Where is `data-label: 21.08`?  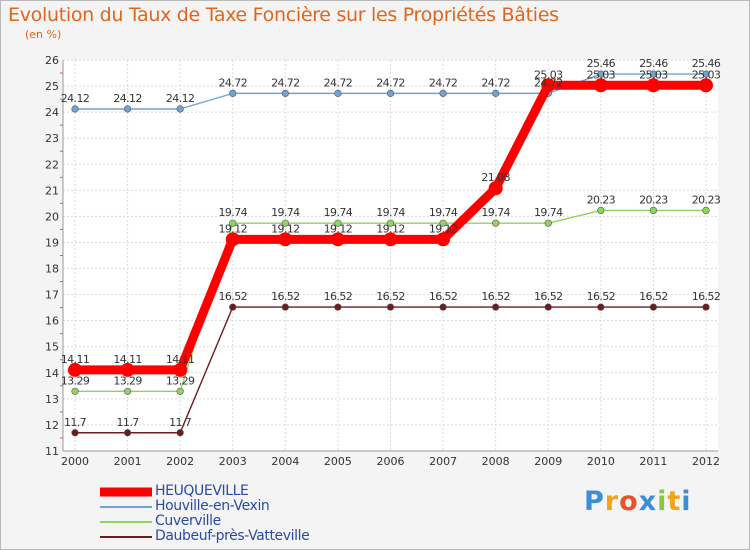 data-label: 21.08 is located at coordinates (495, 177).